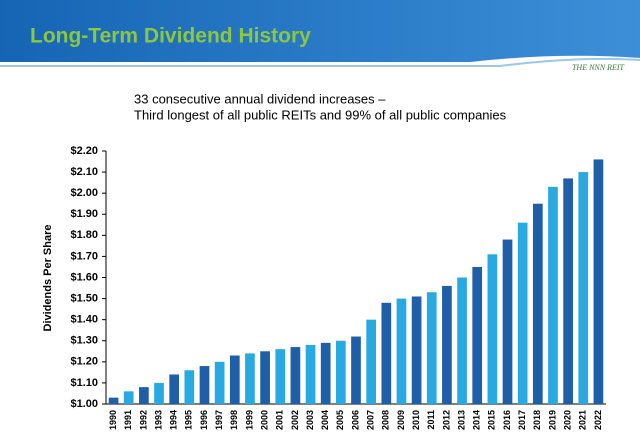 This screenshot has width=640, height=438. I want to click on x-tick-label: 2010, so click(416, 420).